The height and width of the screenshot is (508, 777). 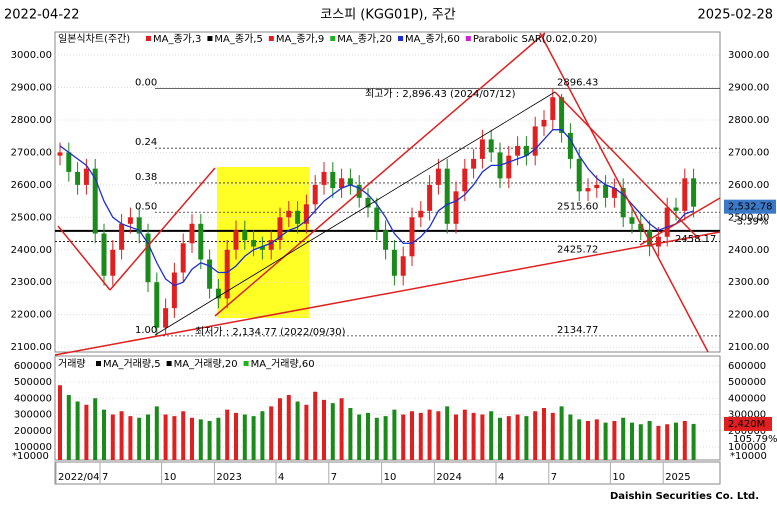 I want to click on x-axis-panel, so click(x=387, y=473).